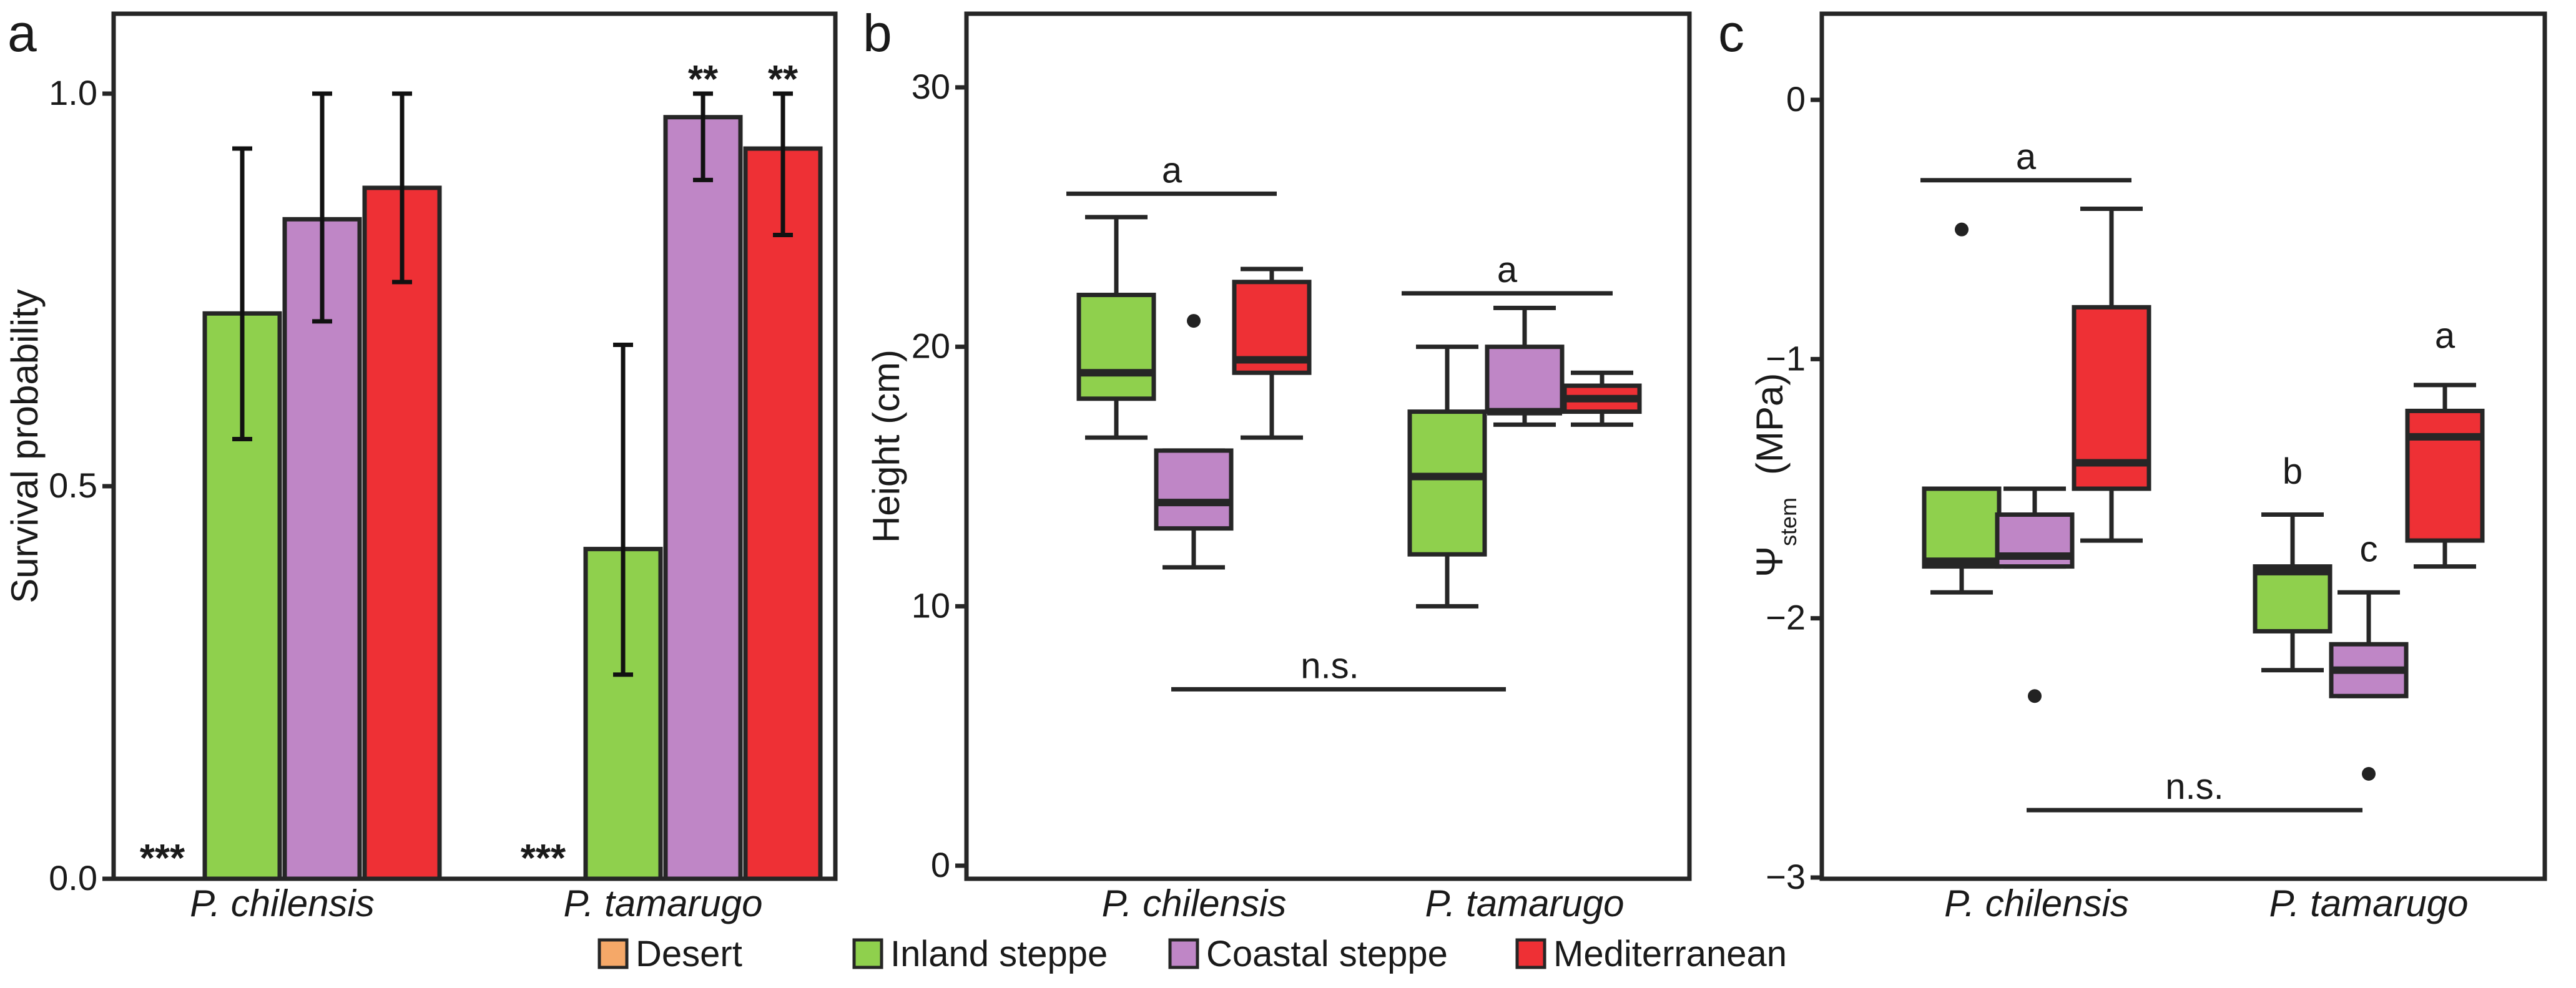 The width and height of the screenshot is (2576, 988). I want to click on group-letter: b, so click(2293, 471).